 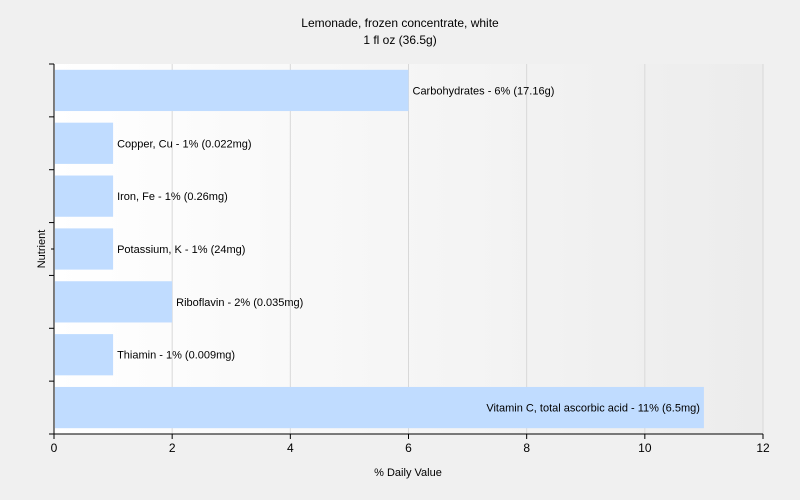 I want to click on x-axis-title: % Daily Value, so click(x=408, y=473).